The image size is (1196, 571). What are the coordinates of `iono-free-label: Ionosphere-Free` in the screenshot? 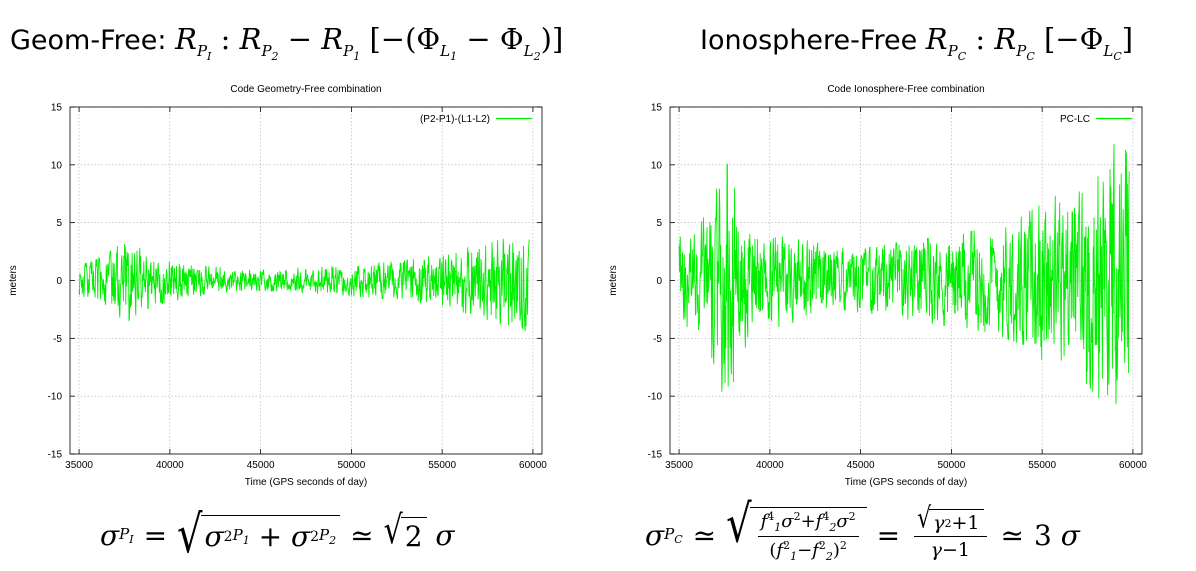 It's located at (809, 40).